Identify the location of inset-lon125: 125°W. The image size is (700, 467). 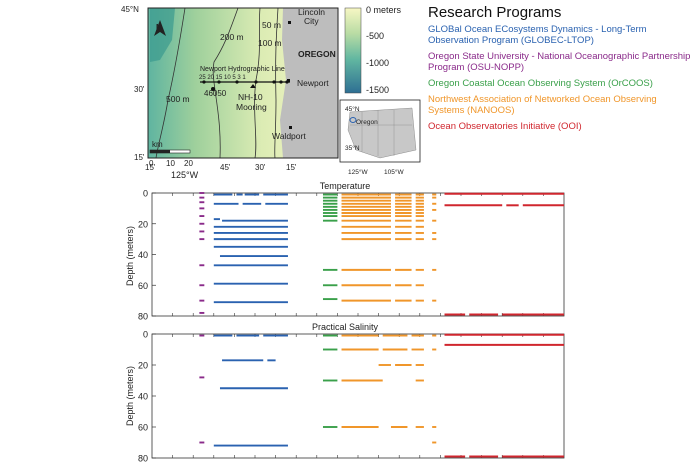
(358, 172).